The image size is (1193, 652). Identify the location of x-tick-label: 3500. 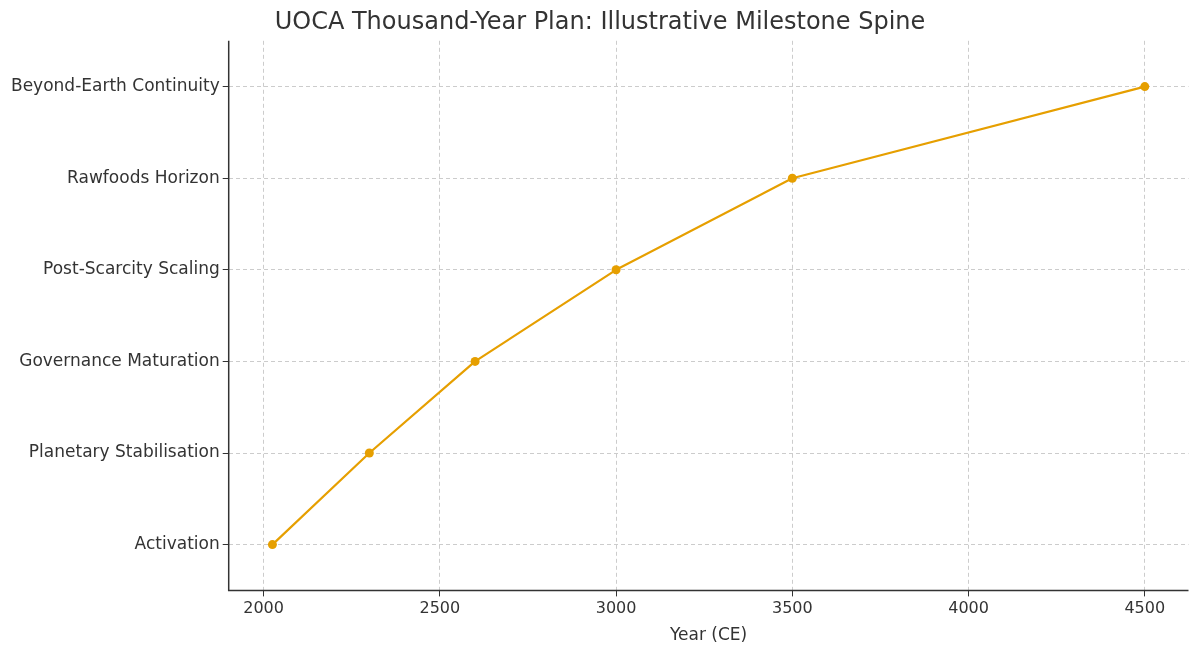
(792, 608).